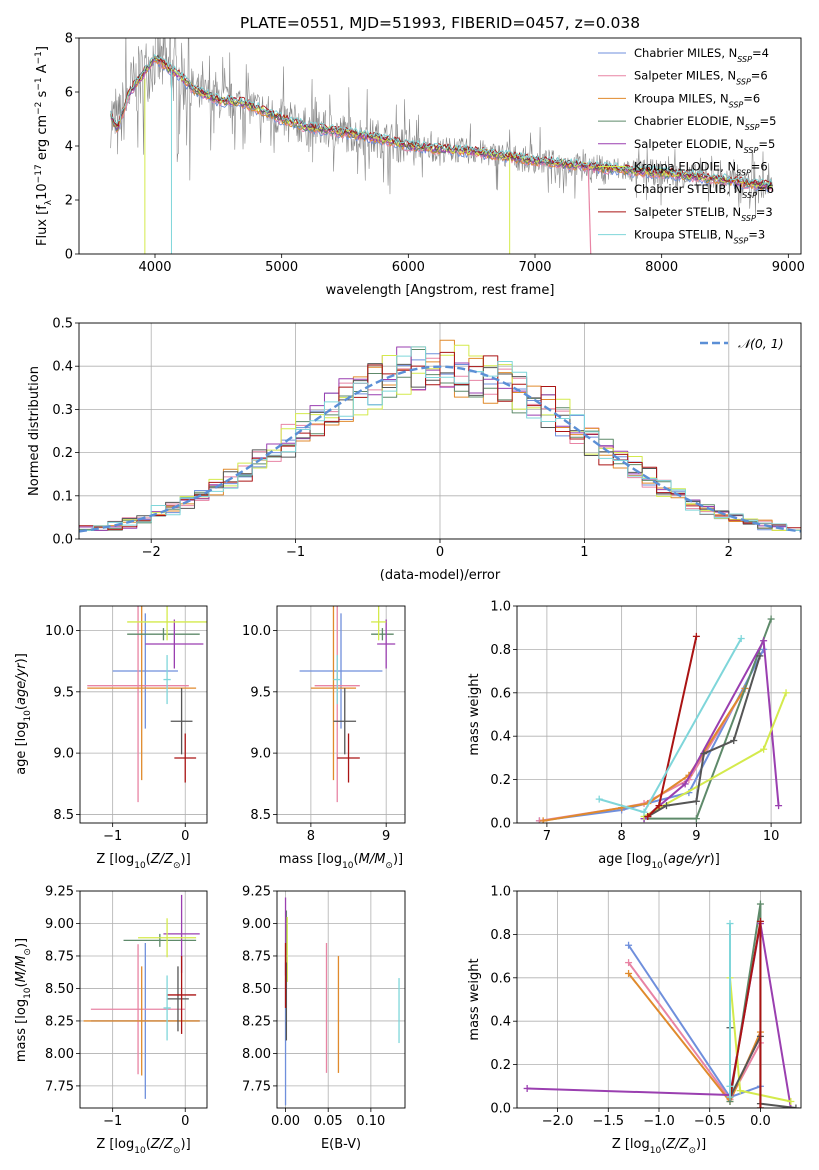  Describe the element at coordinates (256, 956) in the screenshot. I see `y-tick-label: 8.75` at that location.